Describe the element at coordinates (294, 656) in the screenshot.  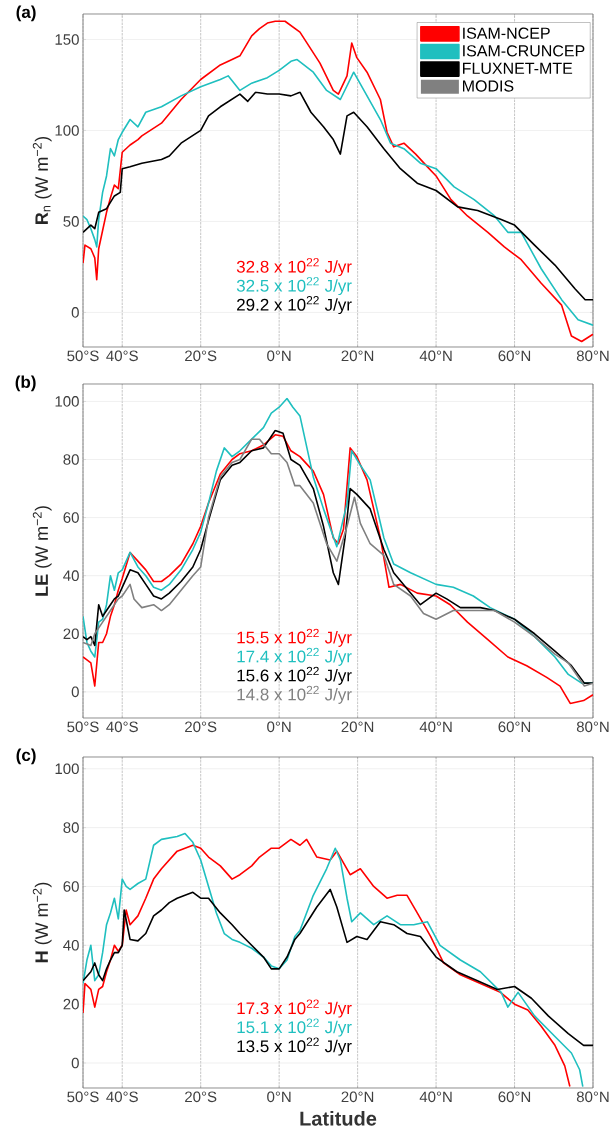
I see `annotation: 17.4 x 10$^{22}$ J/yr` at that location.